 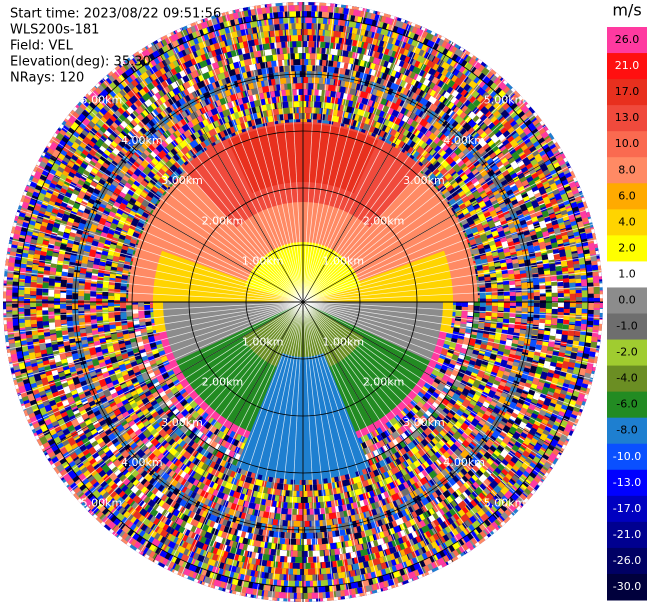 What do you see at coordinates (626, 352) in the screenshot?
I see `colorbar-tick-label: -2.0` at bounding box center [626, 352].